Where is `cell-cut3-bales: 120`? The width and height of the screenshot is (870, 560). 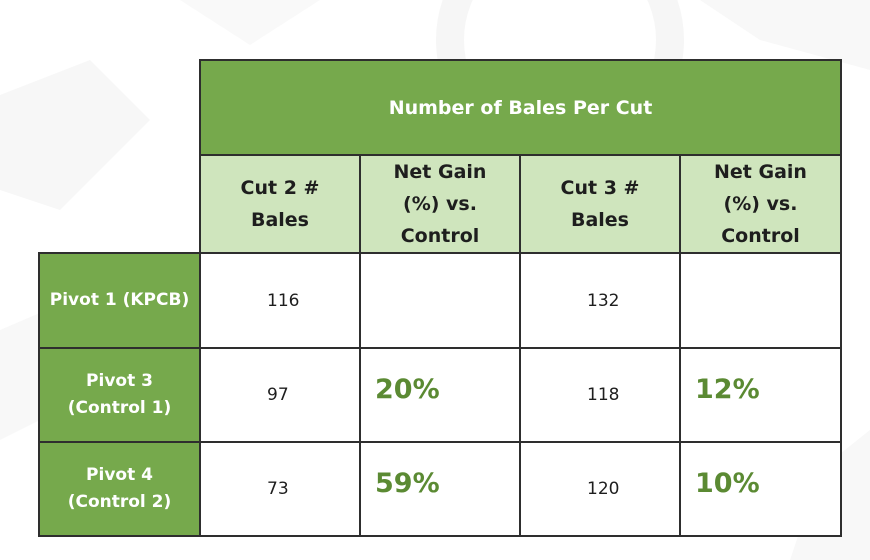 cell-cut3-bales: 120 is located at coordinates (600, 489).